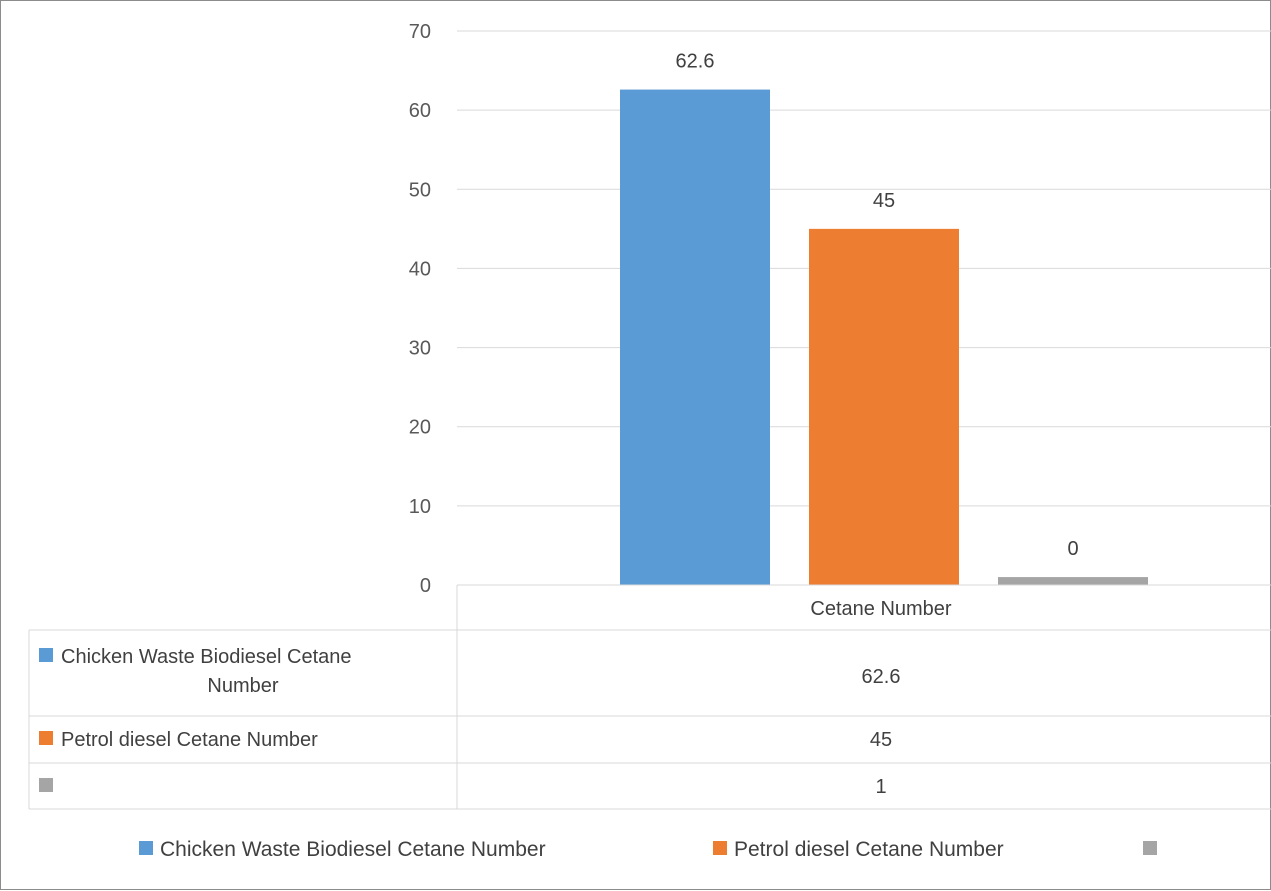  What do you see at coordinates (420, 507) in the screenshot?
I see `y-tick-label: 10` at bounding box center [420, 507].